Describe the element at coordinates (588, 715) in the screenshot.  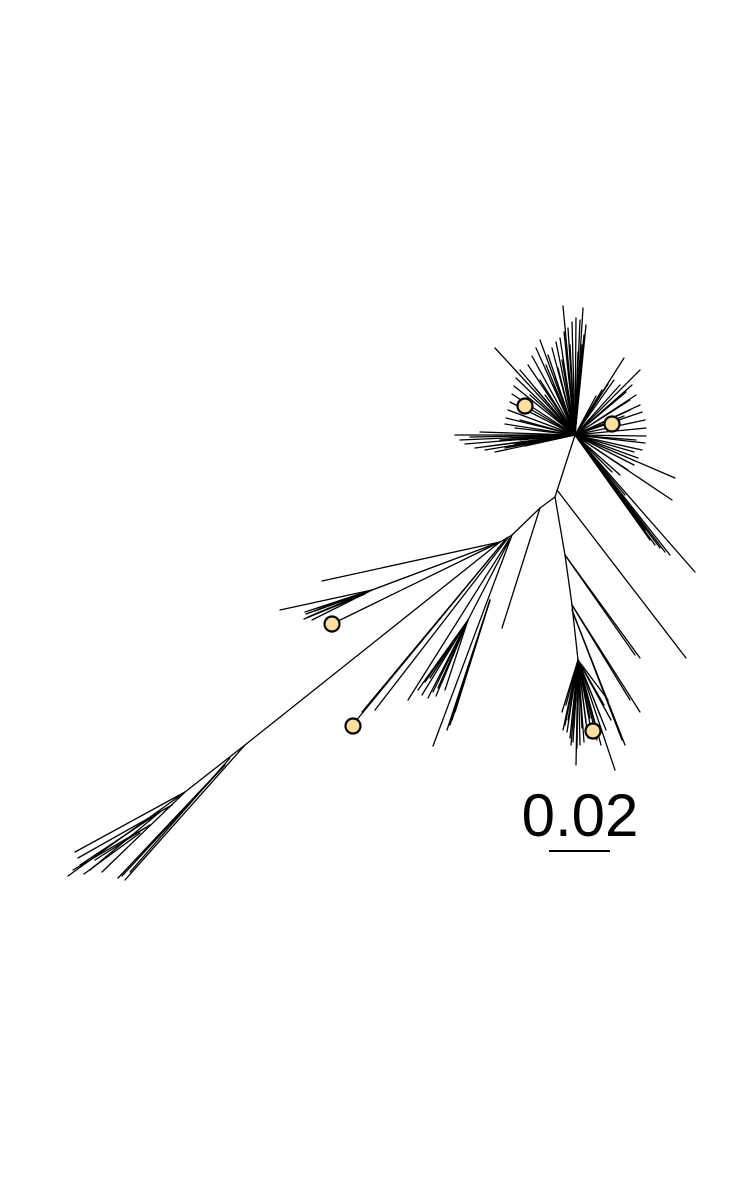
I see `bottom-right-cluster-branches` at that location.